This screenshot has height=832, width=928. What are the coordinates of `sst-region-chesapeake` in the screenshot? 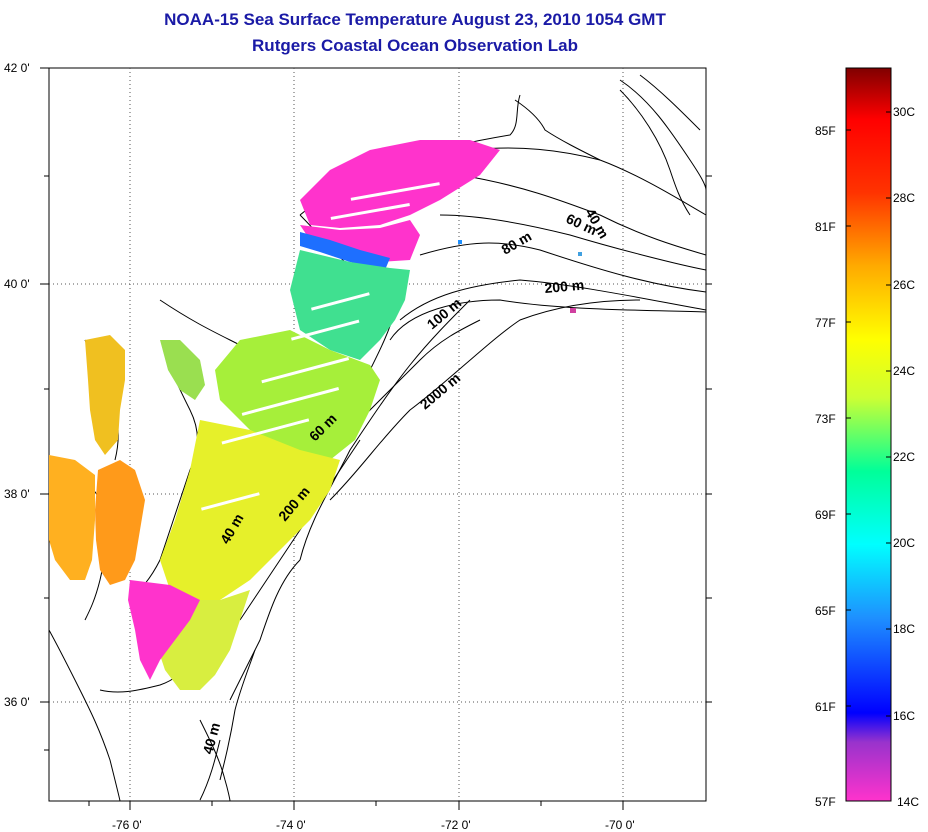 It's located at (120, 522).